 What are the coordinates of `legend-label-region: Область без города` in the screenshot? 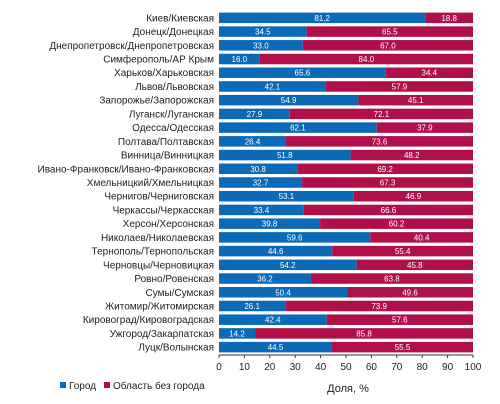 It's located at (159, 386).